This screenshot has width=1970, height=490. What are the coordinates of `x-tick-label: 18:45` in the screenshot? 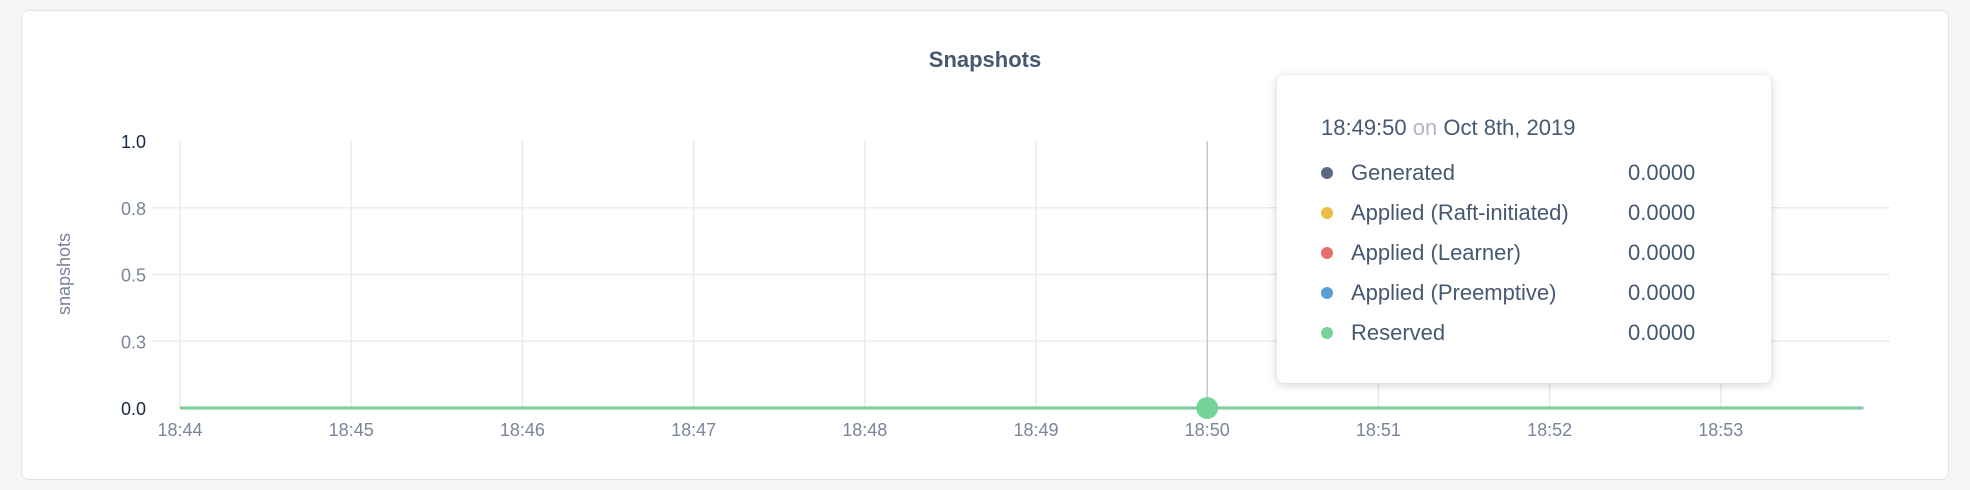 It's located at (351, 430).